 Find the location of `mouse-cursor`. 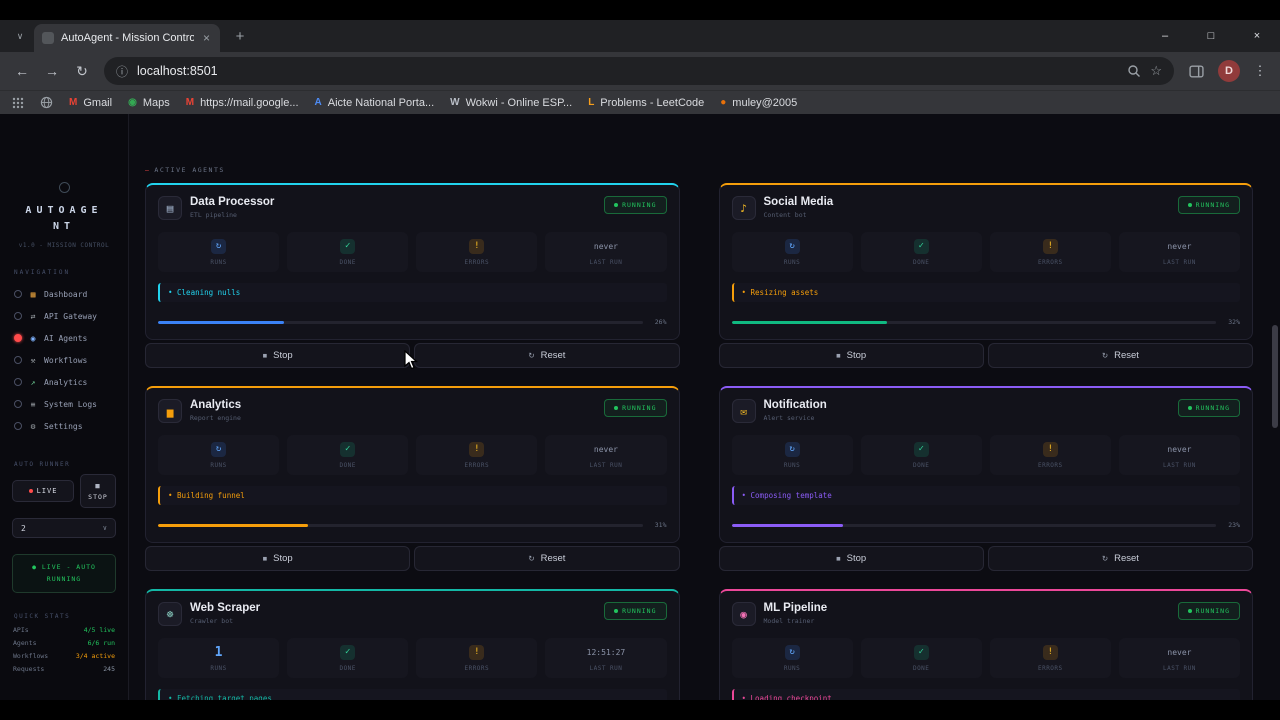

mouse-cursor is located at coordinates (412, 363).